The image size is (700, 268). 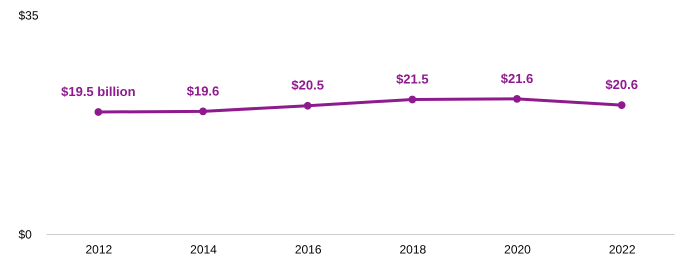 I want to click on data-label: $20.5, so click(x=307, y=85).